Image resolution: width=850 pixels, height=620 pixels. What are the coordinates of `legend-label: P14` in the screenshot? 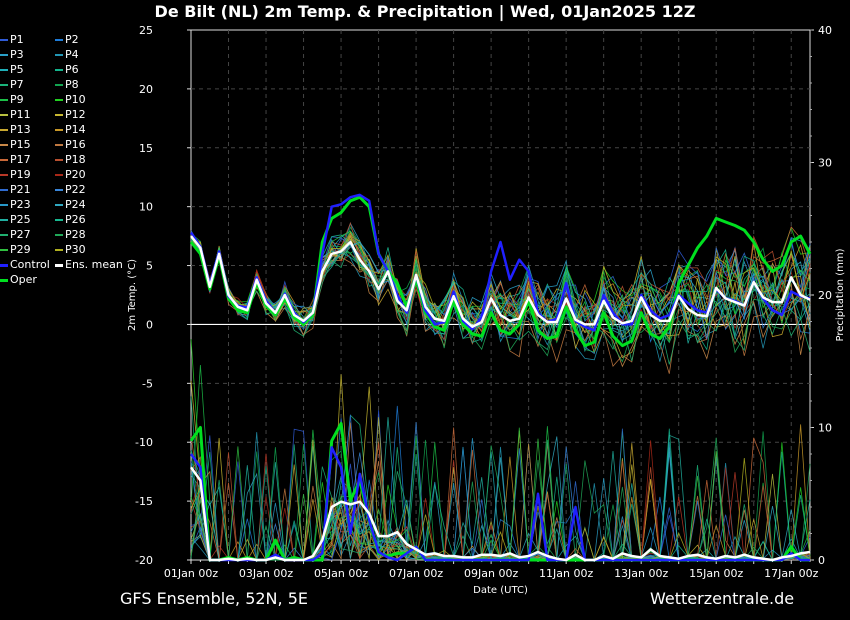 It's located at (75, 129).